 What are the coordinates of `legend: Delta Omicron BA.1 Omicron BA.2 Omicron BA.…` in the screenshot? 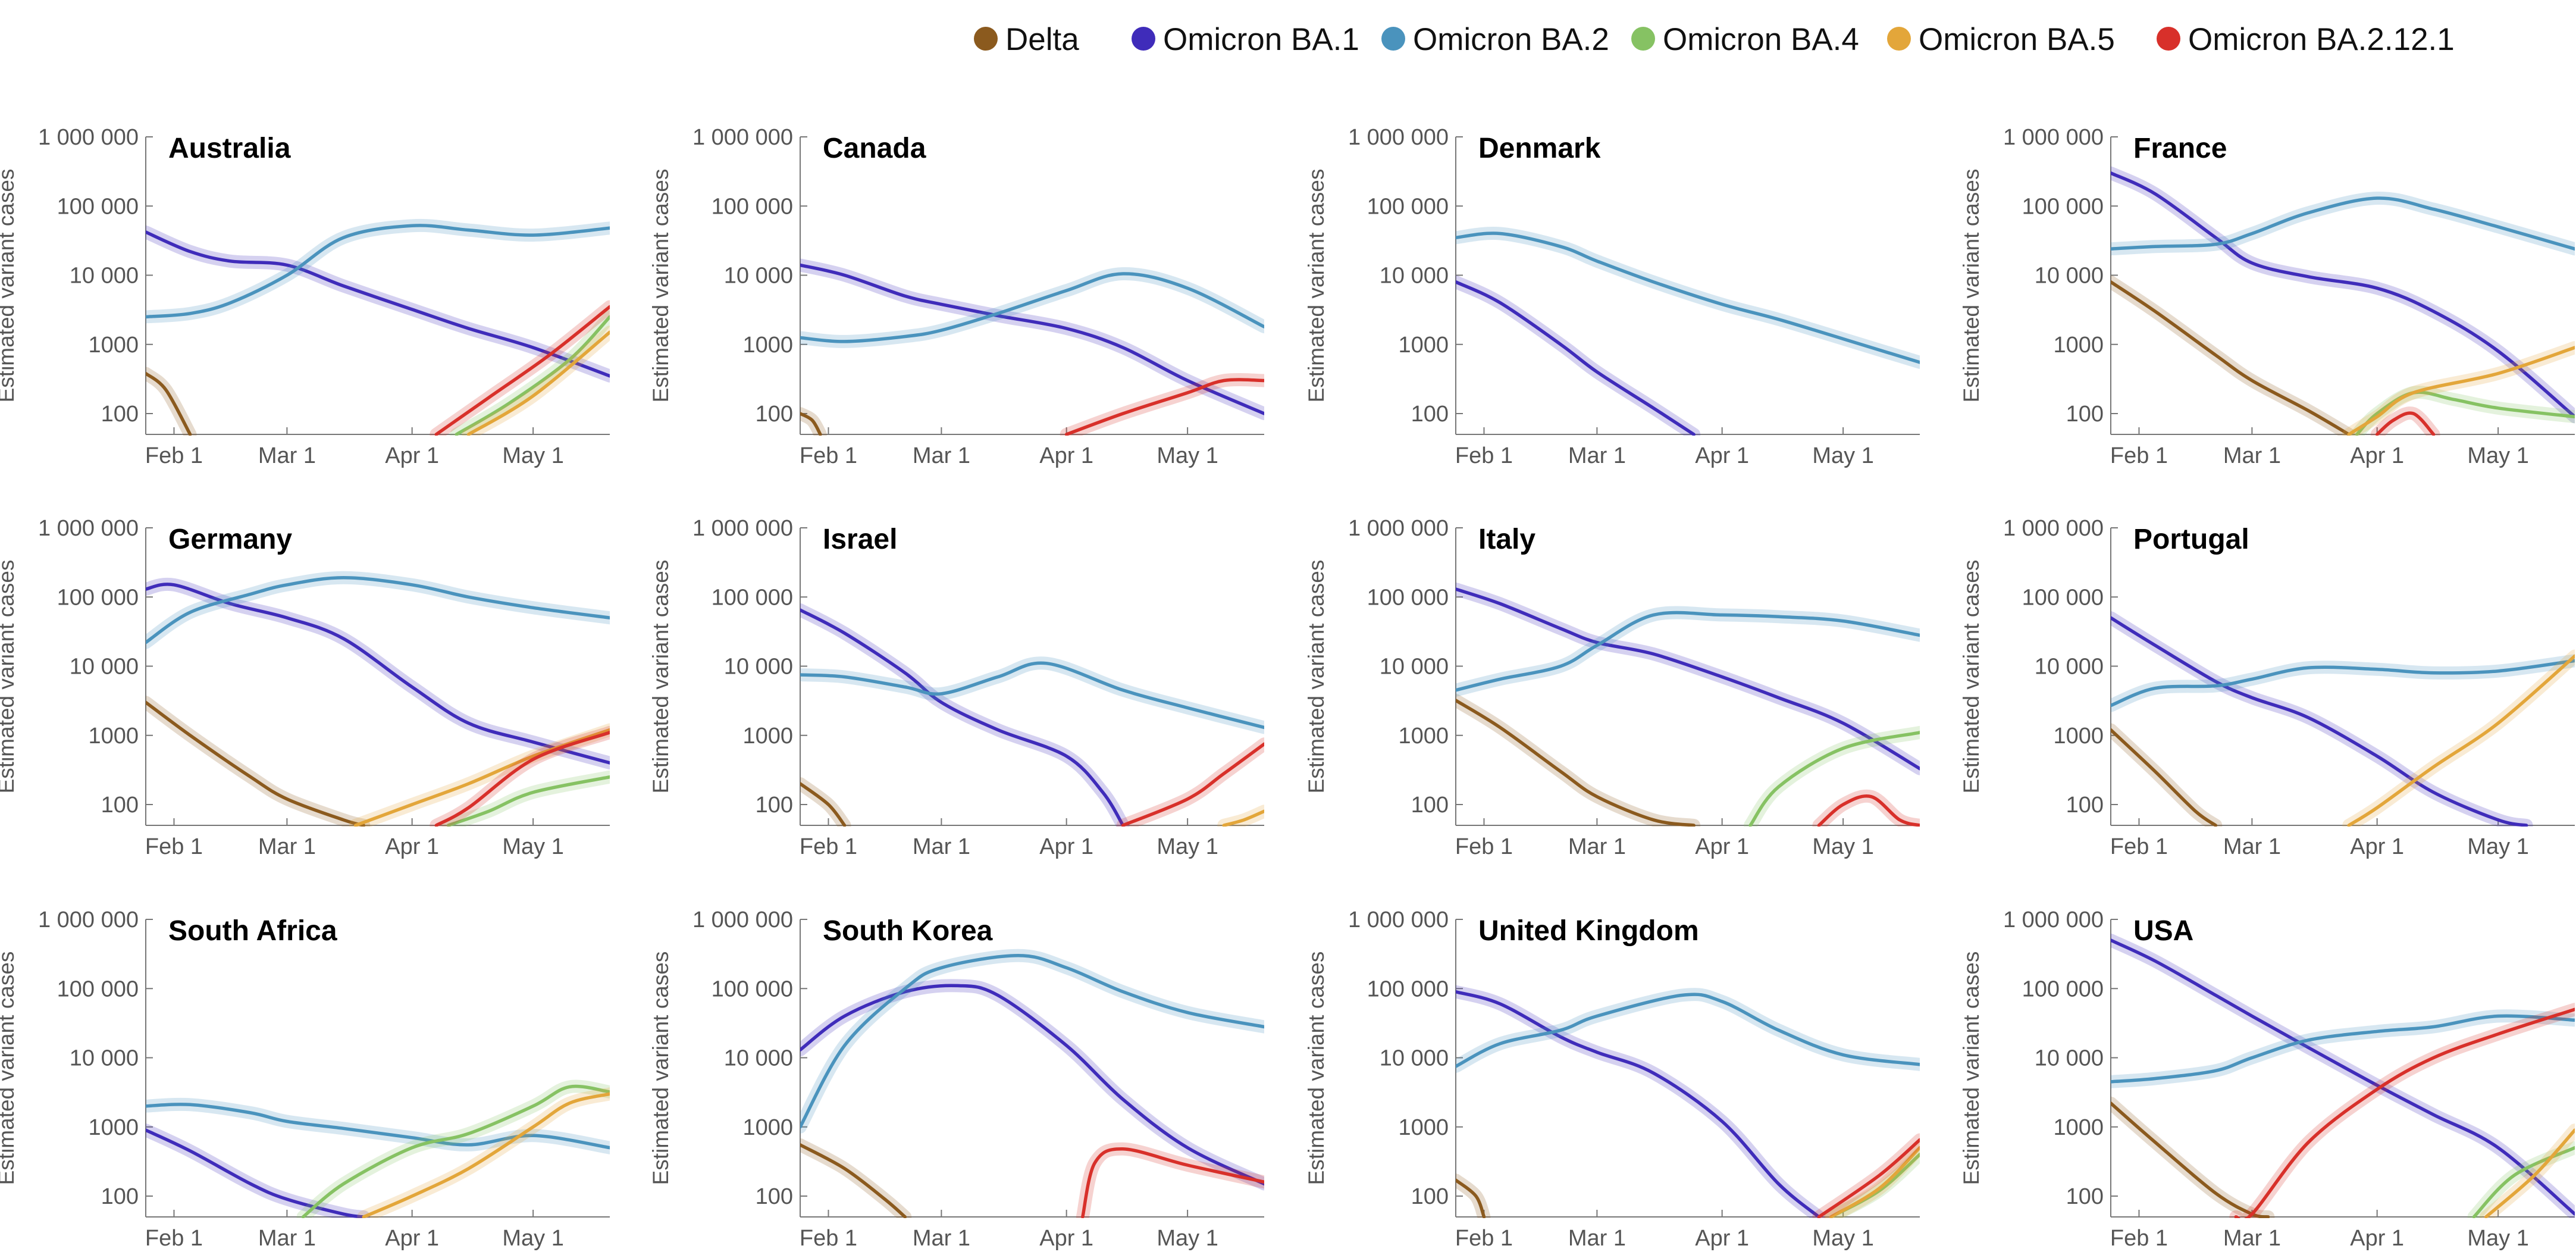 It's located at (1714, 39).